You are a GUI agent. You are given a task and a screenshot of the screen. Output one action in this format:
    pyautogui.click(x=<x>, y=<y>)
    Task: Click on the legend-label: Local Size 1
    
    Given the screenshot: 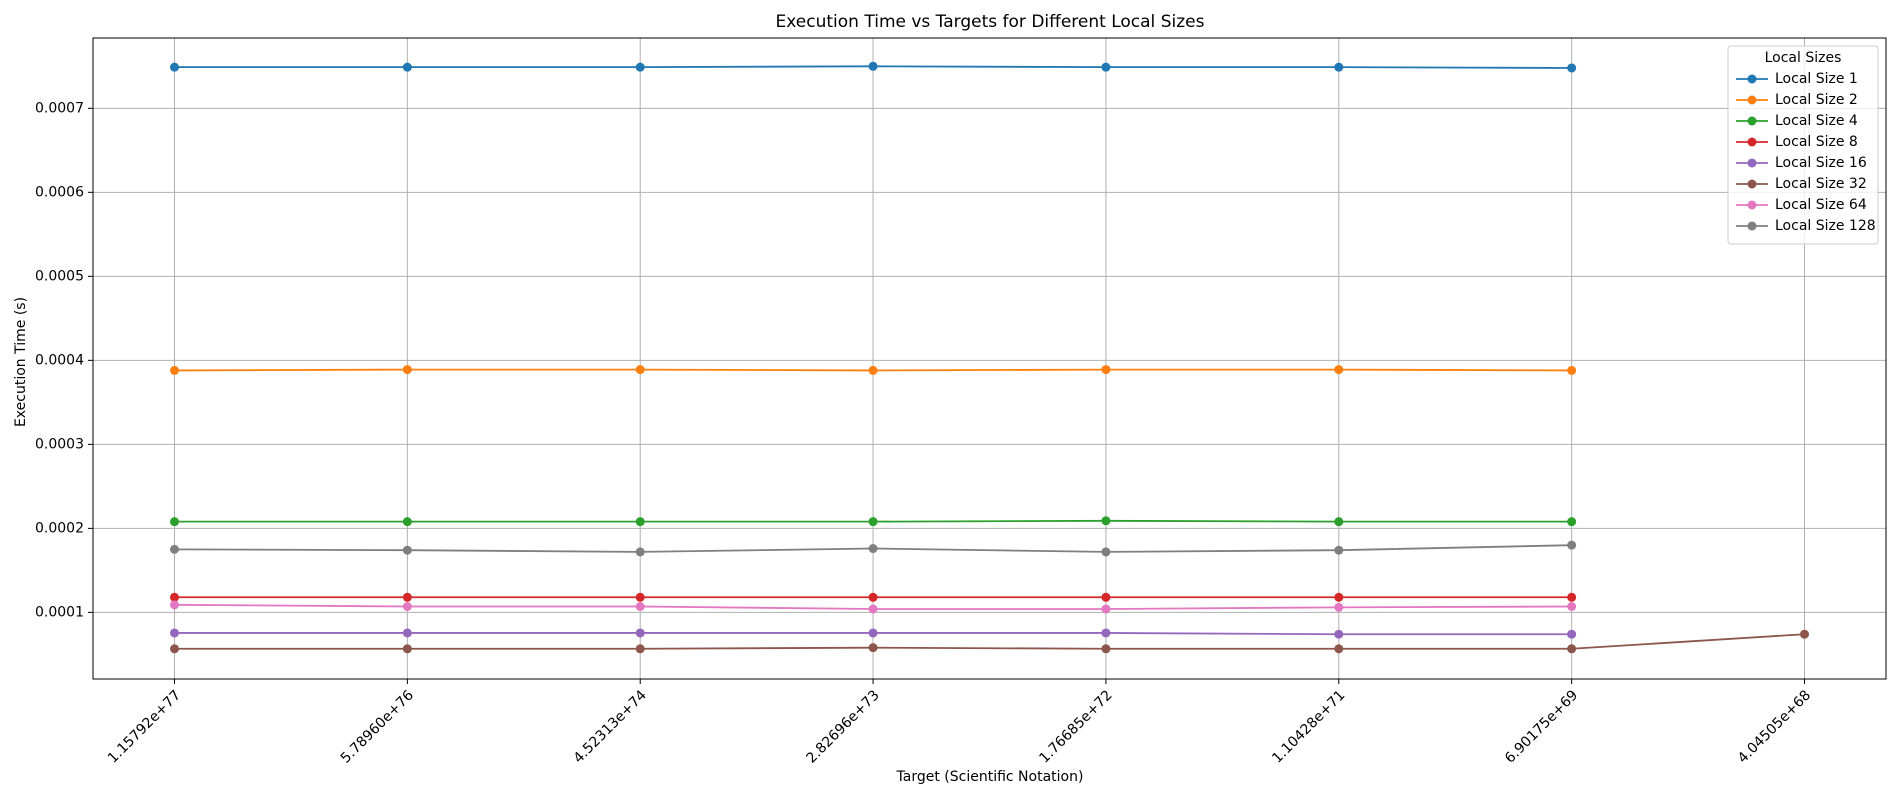 What is the action you would take?
    pyautogui.click(x=1816, y=79)
    